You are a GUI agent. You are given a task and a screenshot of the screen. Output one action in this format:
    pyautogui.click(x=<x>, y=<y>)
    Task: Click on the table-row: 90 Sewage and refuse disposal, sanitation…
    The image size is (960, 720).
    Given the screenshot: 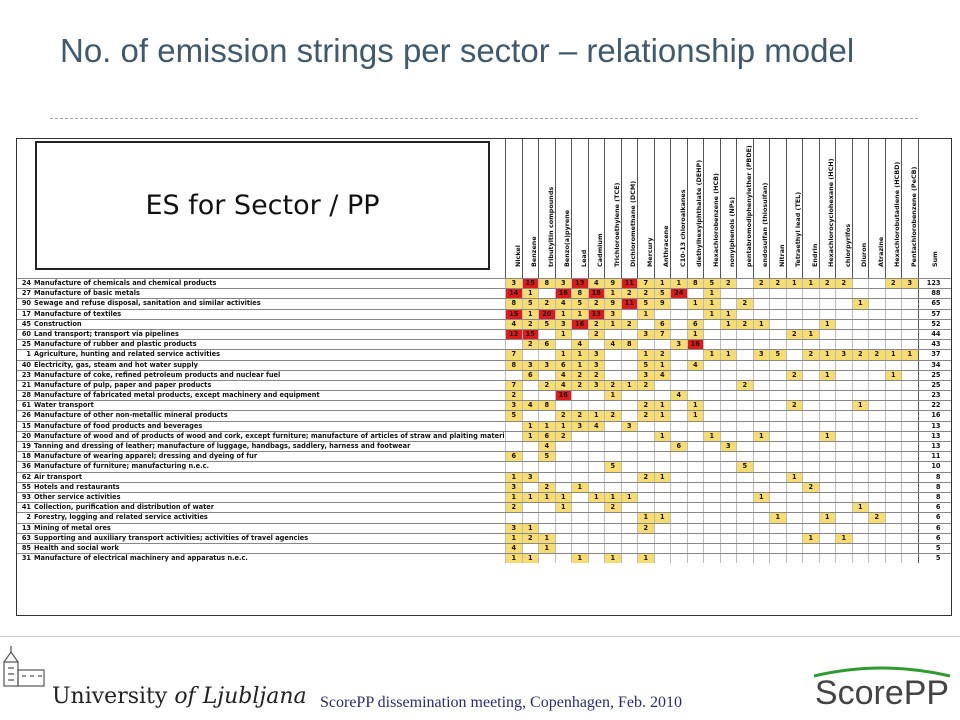 What is the action you would take?
    pyautogui.click(x=484, y=303)
    